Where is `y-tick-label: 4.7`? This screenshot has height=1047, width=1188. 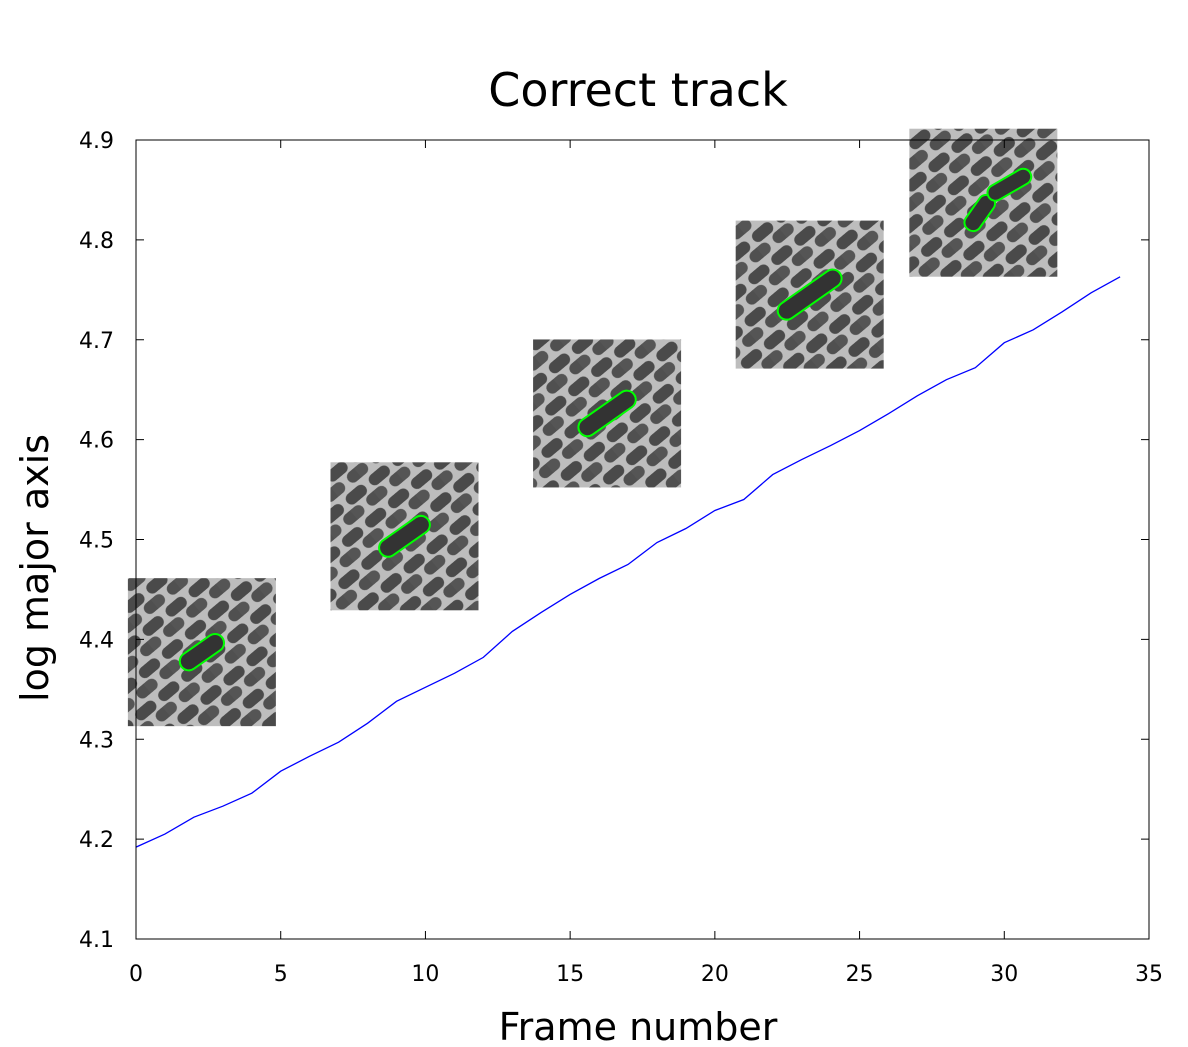 y-tick-label: 4.7 is located at coordinates (96, 341).